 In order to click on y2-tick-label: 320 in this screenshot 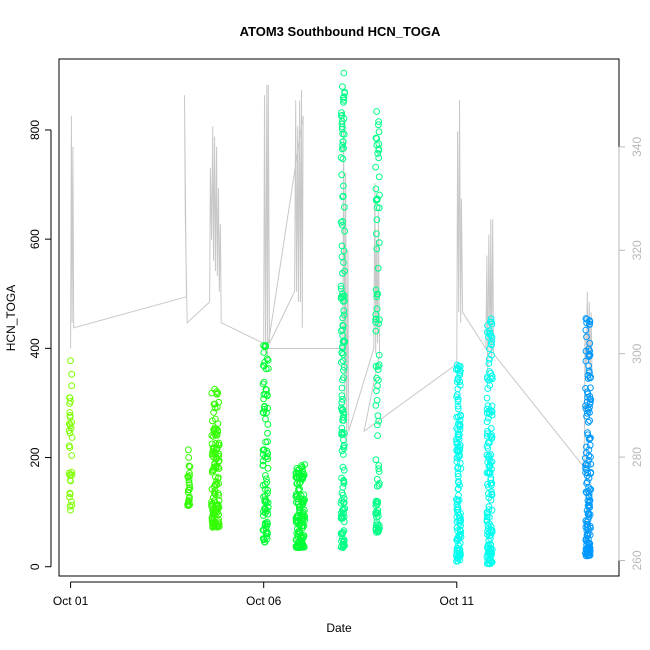, I will do `click(637, 250)`.